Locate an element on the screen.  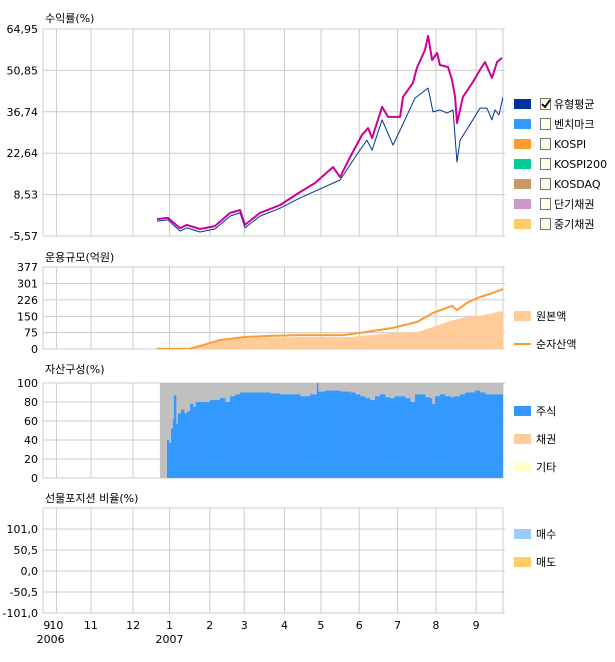
y-tick-label: 101,0 is located at coordinates (23, 529).